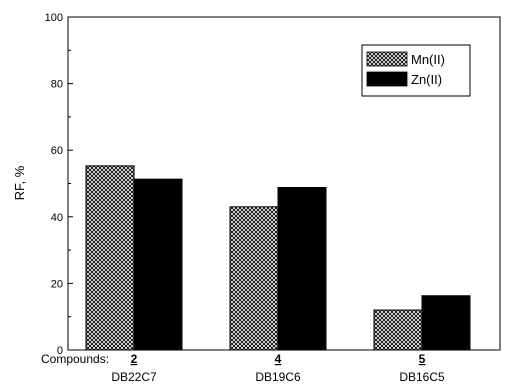  Describe the element at coordinates (426, 79) in the screenshot. I see `legend-label-zn: Zn(II)` at that location.